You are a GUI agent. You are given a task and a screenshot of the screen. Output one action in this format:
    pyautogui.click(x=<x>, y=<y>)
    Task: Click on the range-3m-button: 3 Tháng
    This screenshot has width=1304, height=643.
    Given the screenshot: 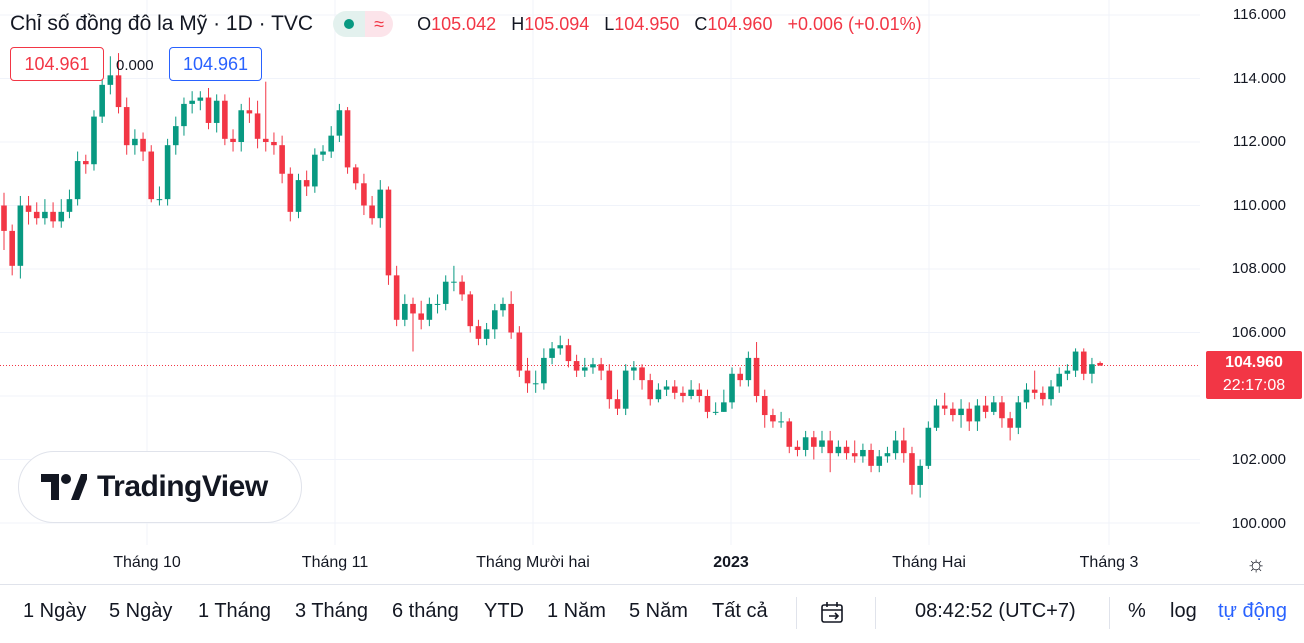 What is the action you would take?
    pyautogui.click(x=332, y=611)
    